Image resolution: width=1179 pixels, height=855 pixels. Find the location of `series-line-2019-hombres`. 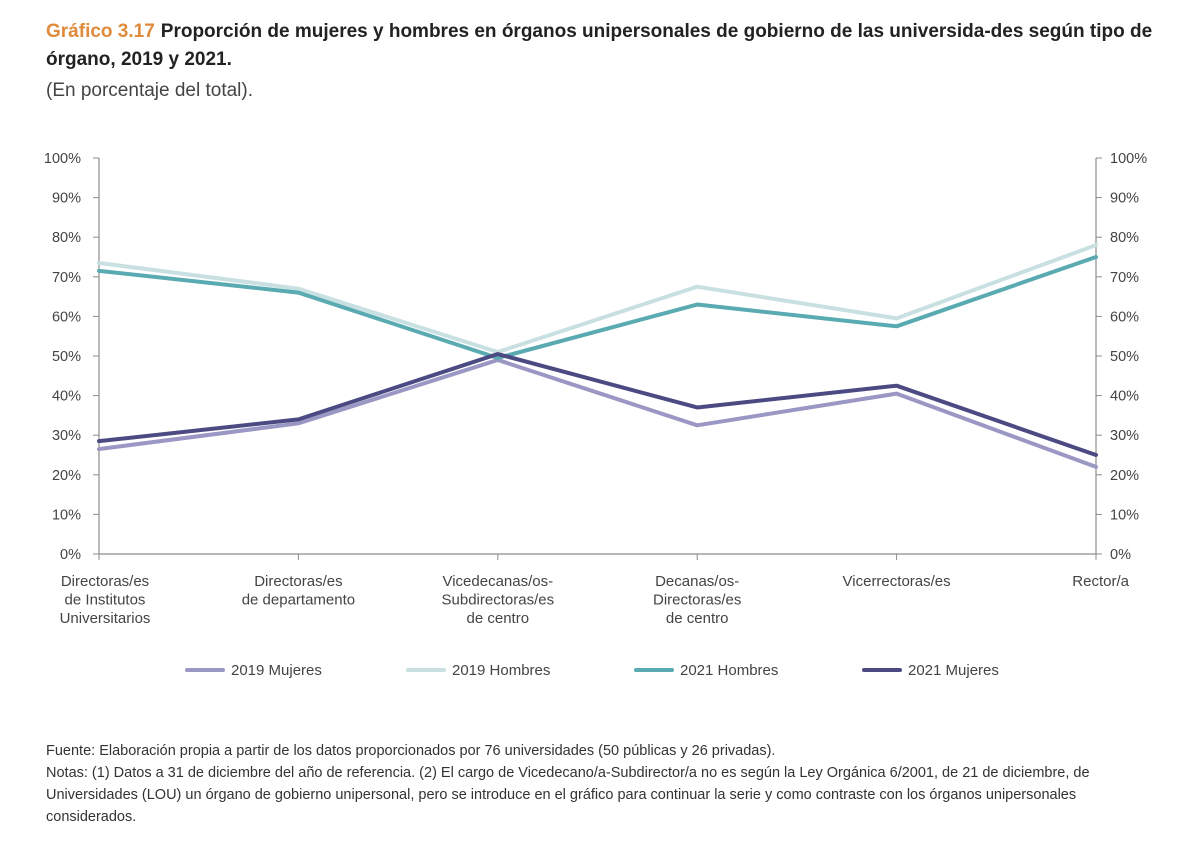

series-line-2019-hombres is located at coordinates (597, 299).